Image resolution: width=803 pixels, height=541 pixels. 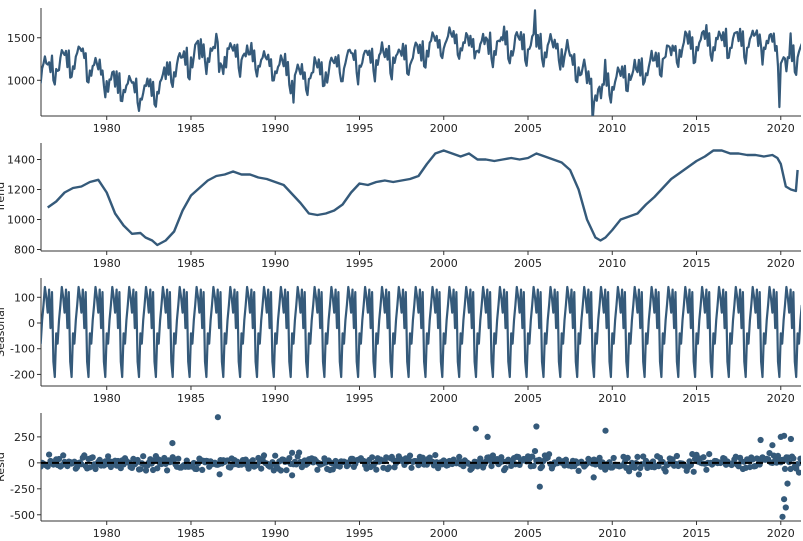 I want to click on y-tick-label: -100, so click(x=22, y=349).